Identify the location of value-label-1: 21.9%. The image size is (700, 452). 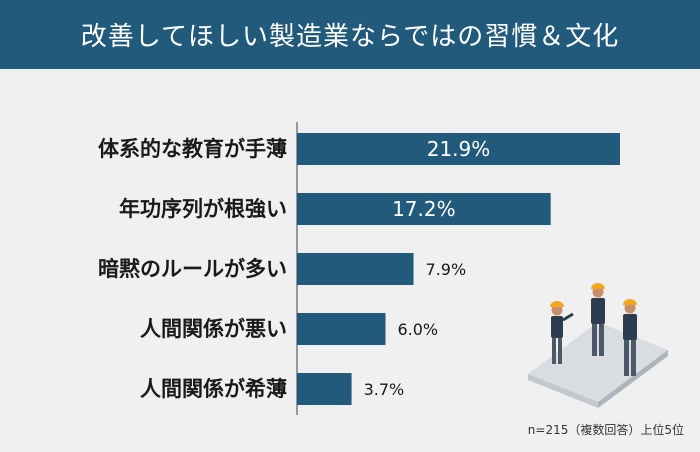
(459, 149).